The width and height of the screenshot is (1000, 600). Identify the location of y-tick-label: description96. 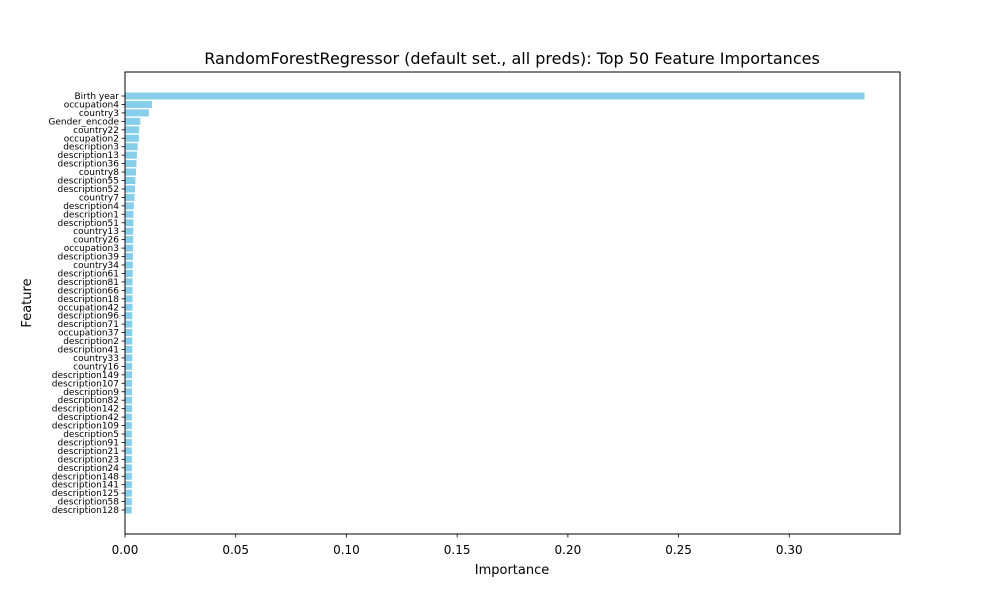
(89, 317).